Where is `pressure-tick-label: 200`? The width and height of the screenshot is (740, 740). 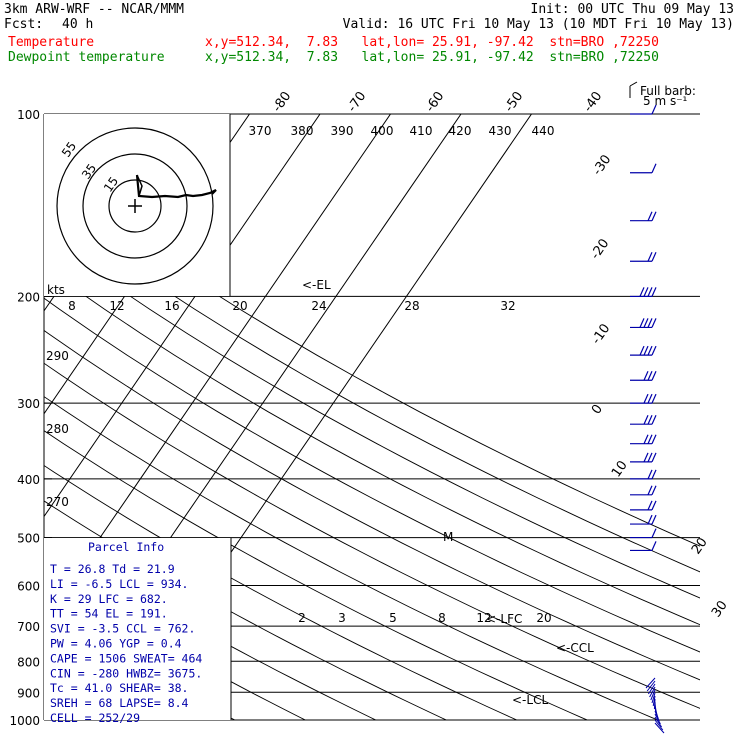 pressure-tick-label: 200 is located at coordinates (28, 297).